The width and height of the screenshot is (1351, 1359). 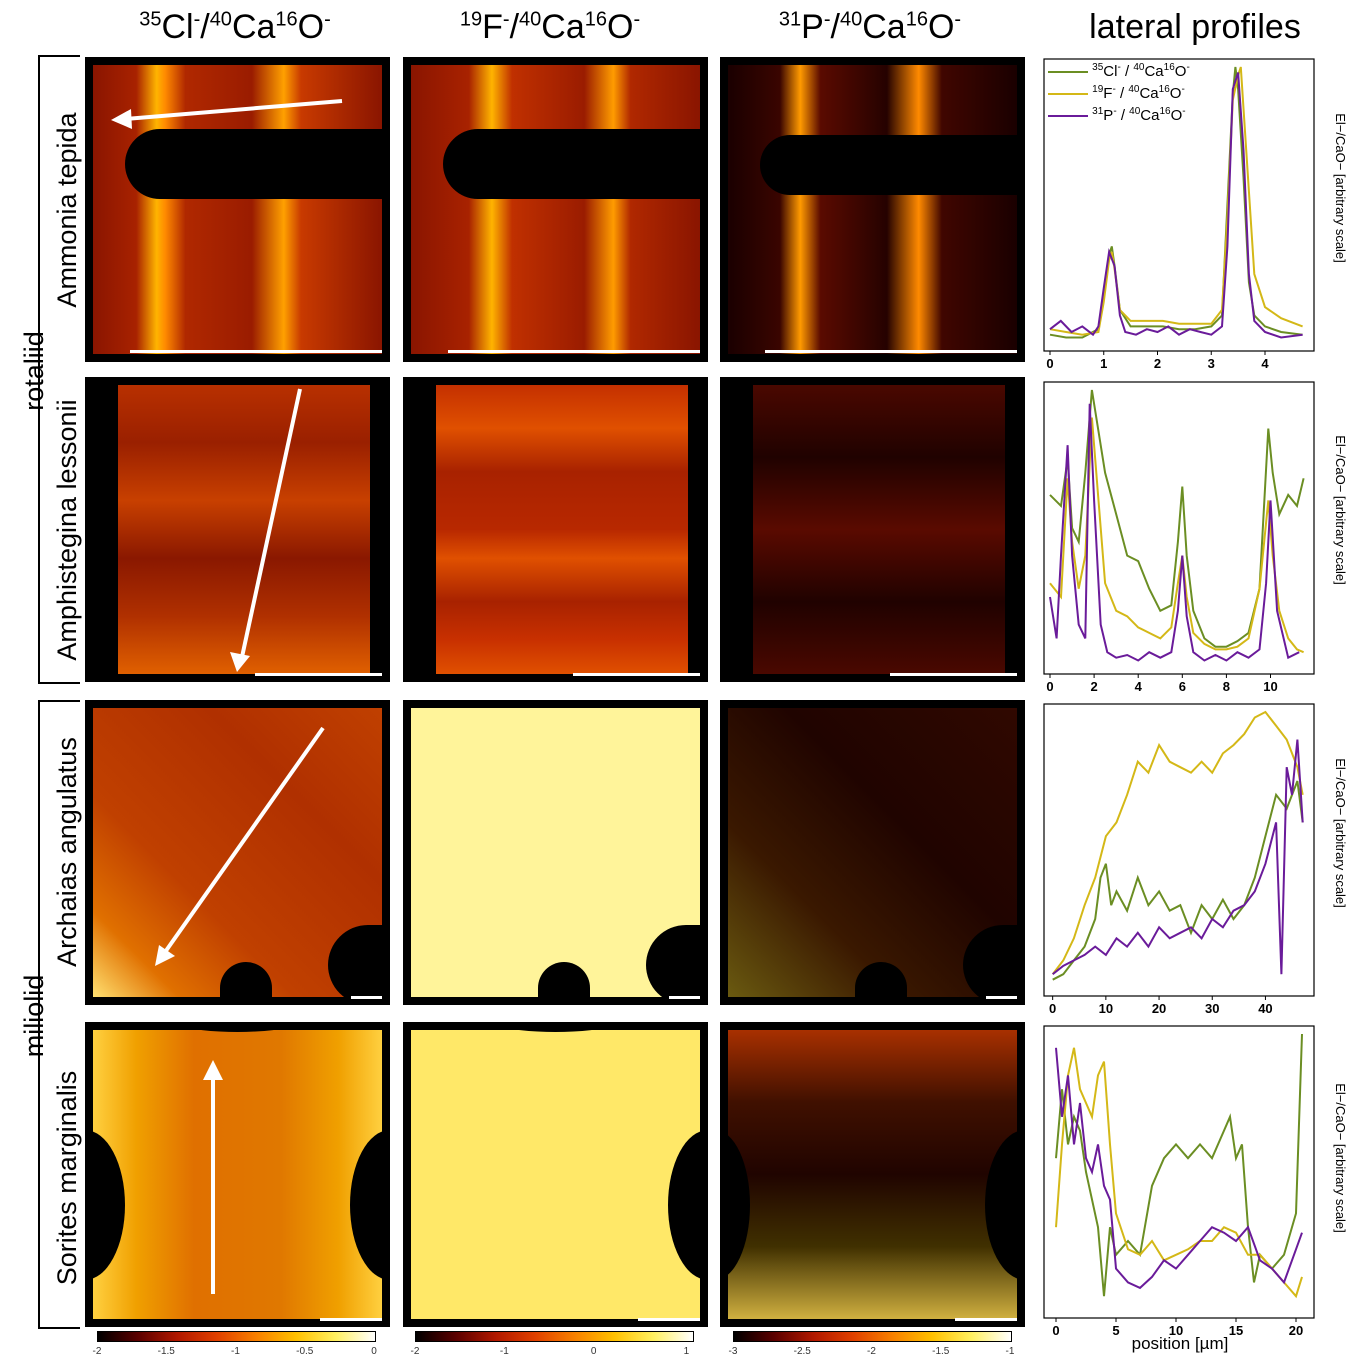 What do you see at coordinates (1212, 1008) in the screenshot?
I see `x-tick-label: 30` at bounding box center [1212, 1008].